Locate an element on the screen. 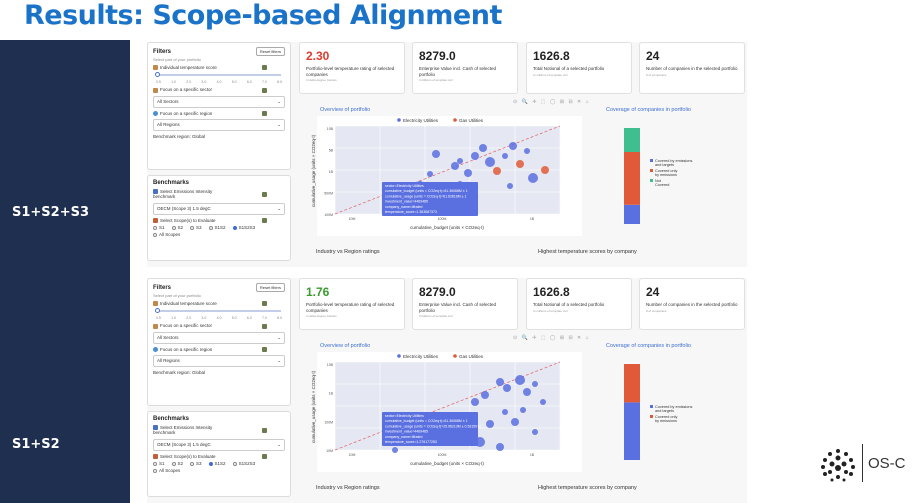  filters-subtitle: Select part of your portfolio is located at coordinates (177, 295).